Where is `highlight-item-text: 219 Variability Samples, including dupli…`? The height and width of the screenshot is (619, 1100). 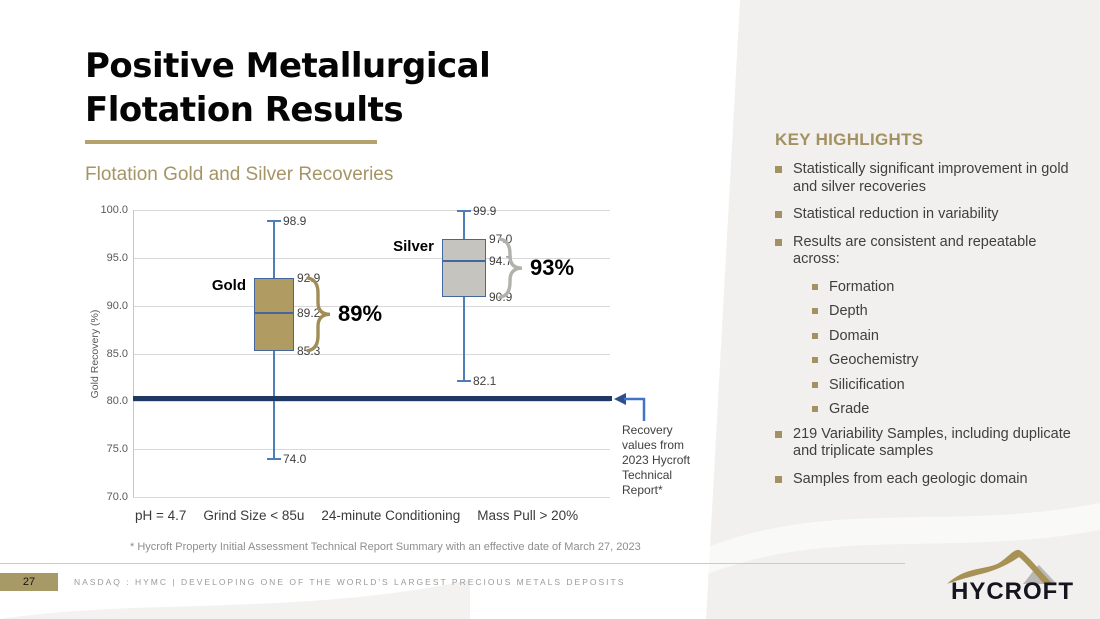 highlight-item-text: 219 Variability Samples, including dupli… is located at coordinates (932, 442).